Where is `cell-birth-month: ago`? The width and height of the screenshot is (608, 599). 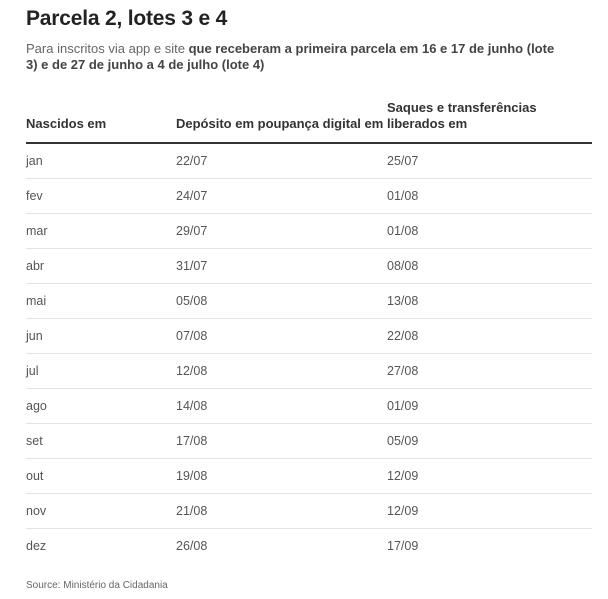 cell-birth-month: ago is located at coordinates (101, 406).